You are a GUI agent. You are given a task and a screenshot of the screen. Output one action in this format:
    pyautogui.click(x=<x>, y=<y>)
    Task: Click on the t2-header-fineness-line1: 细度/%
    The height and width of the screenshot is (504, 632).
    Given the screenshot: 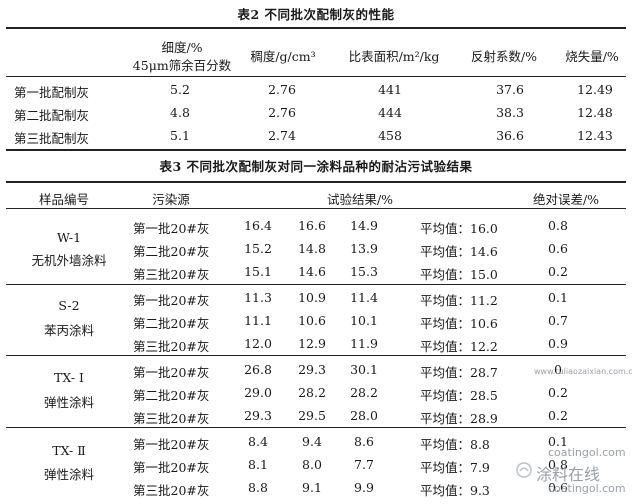 What is the action you would take?
    pyautogui.click(x=182, y=47)
    